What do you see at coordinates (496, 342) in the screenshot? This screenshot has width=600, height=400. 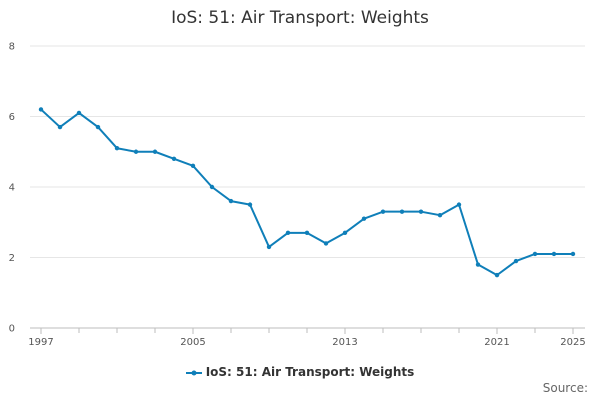 I see `x-tick-label: 2021` at bounding box center [496, 342].